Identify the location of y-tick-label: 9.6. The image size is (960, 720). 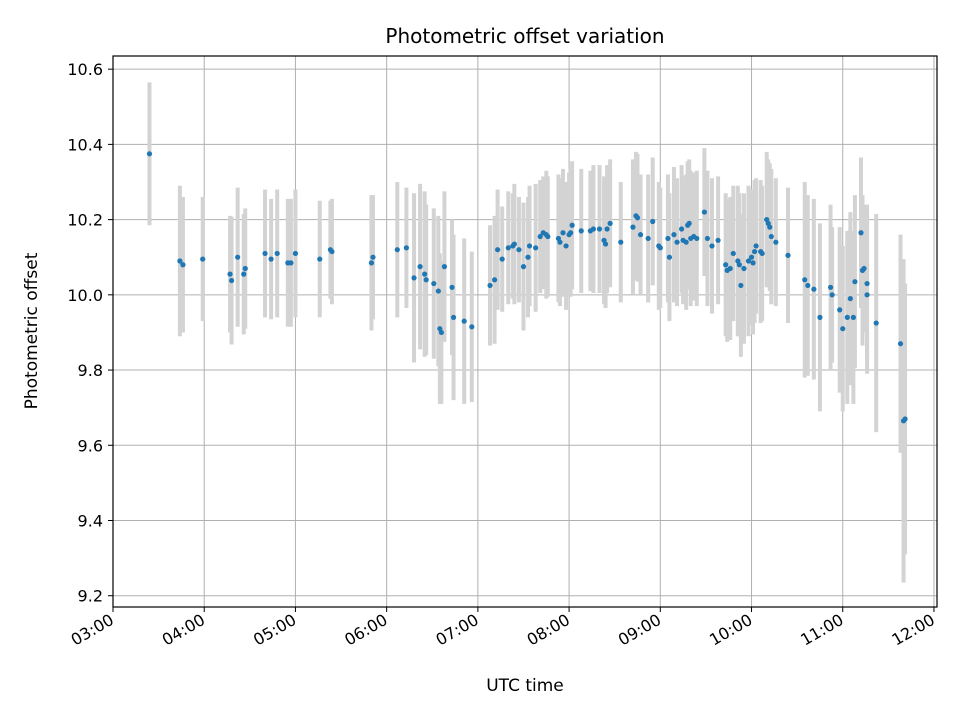
(90, 445).